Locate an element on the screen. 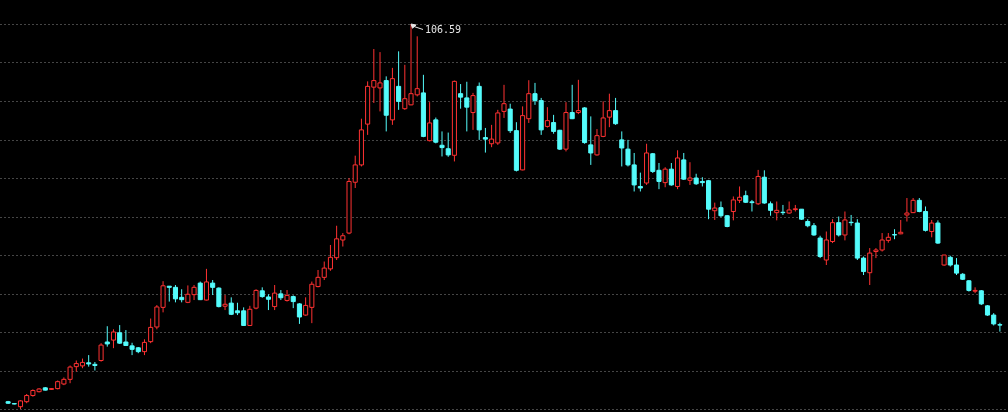 The image size is (1008, 412). annotation: 106.59 is located at coordinates (443, 29).